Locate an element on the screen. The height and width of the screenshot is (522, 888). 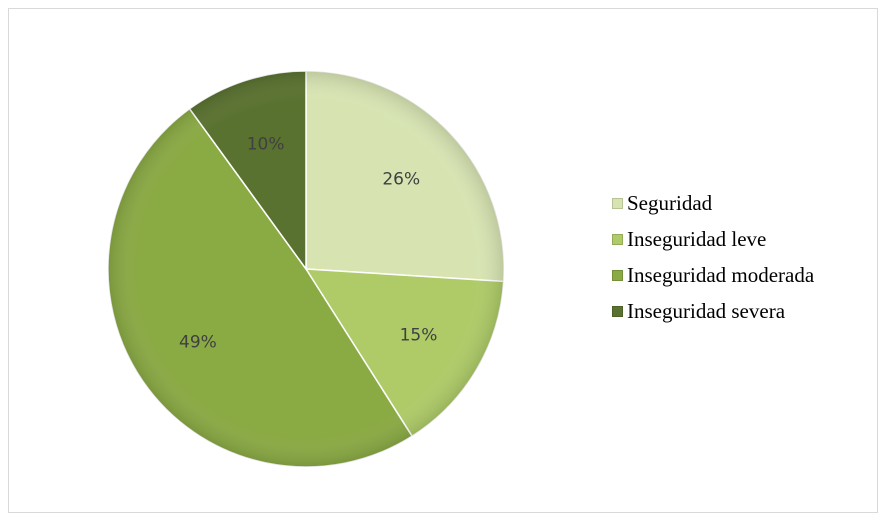
data-label-inseguridad-severa: 10% is located at coordinates (266, 145).